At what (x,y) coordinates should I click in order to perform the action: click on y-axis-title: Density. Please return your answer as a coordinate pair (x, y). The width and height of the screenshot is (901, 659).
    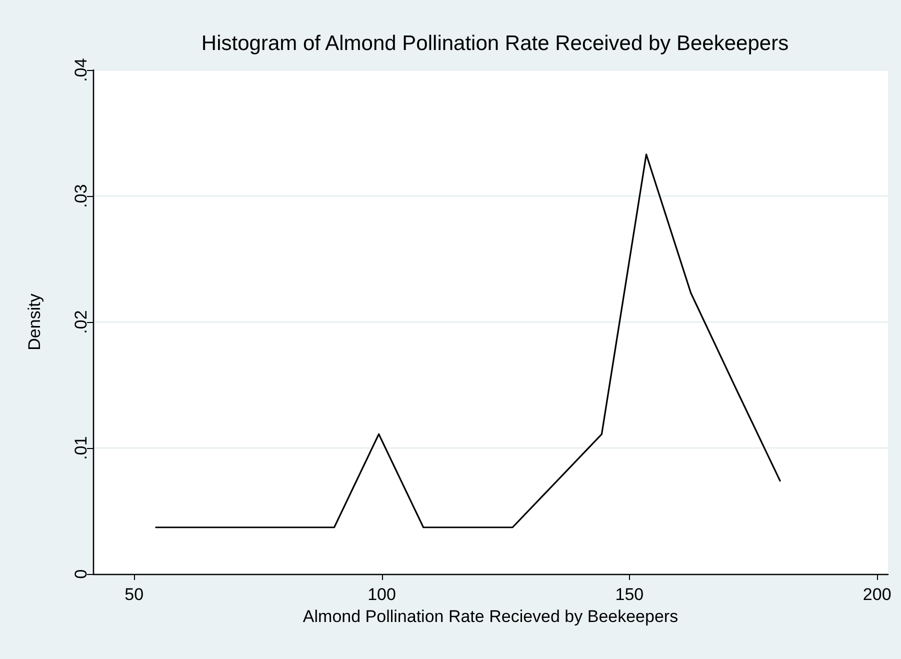
    Looking at the image, I should click on (34, 321).